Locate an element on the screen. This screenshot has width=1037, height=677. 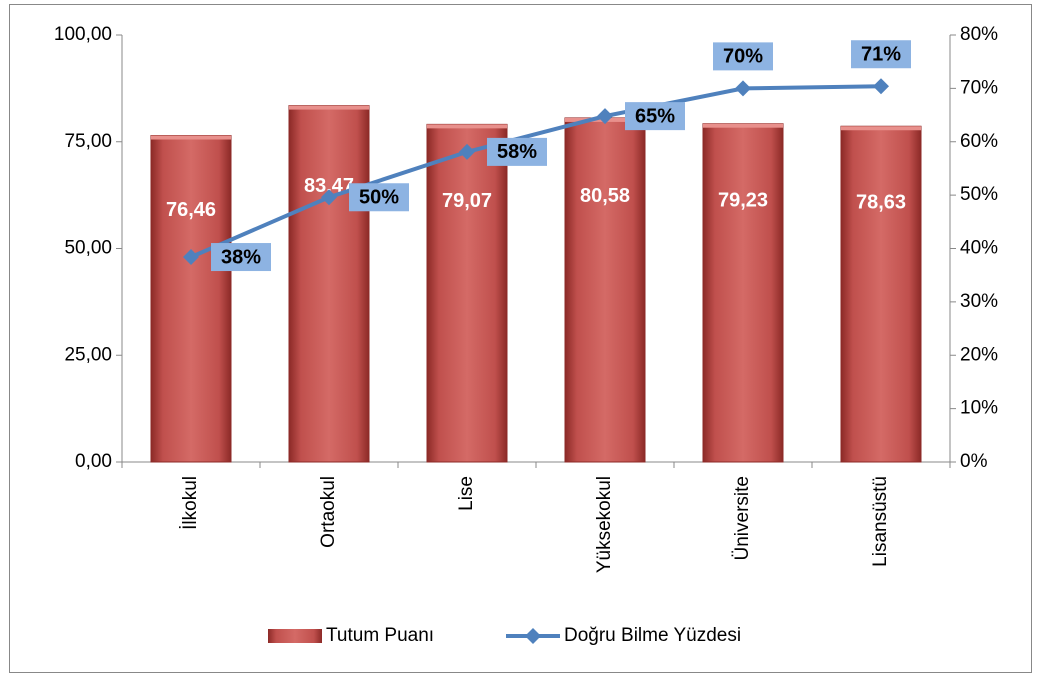
y-tick-label: 50,00 is located at coordinates (88, 248).